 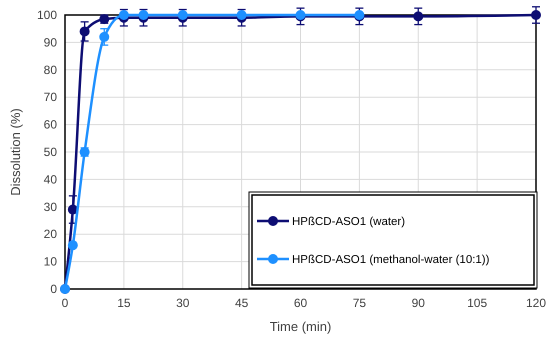 What do you see at coordinates (241, 303) in the screenshot?
I see `x-tick-label: 45` at bounding box center [241, 303].